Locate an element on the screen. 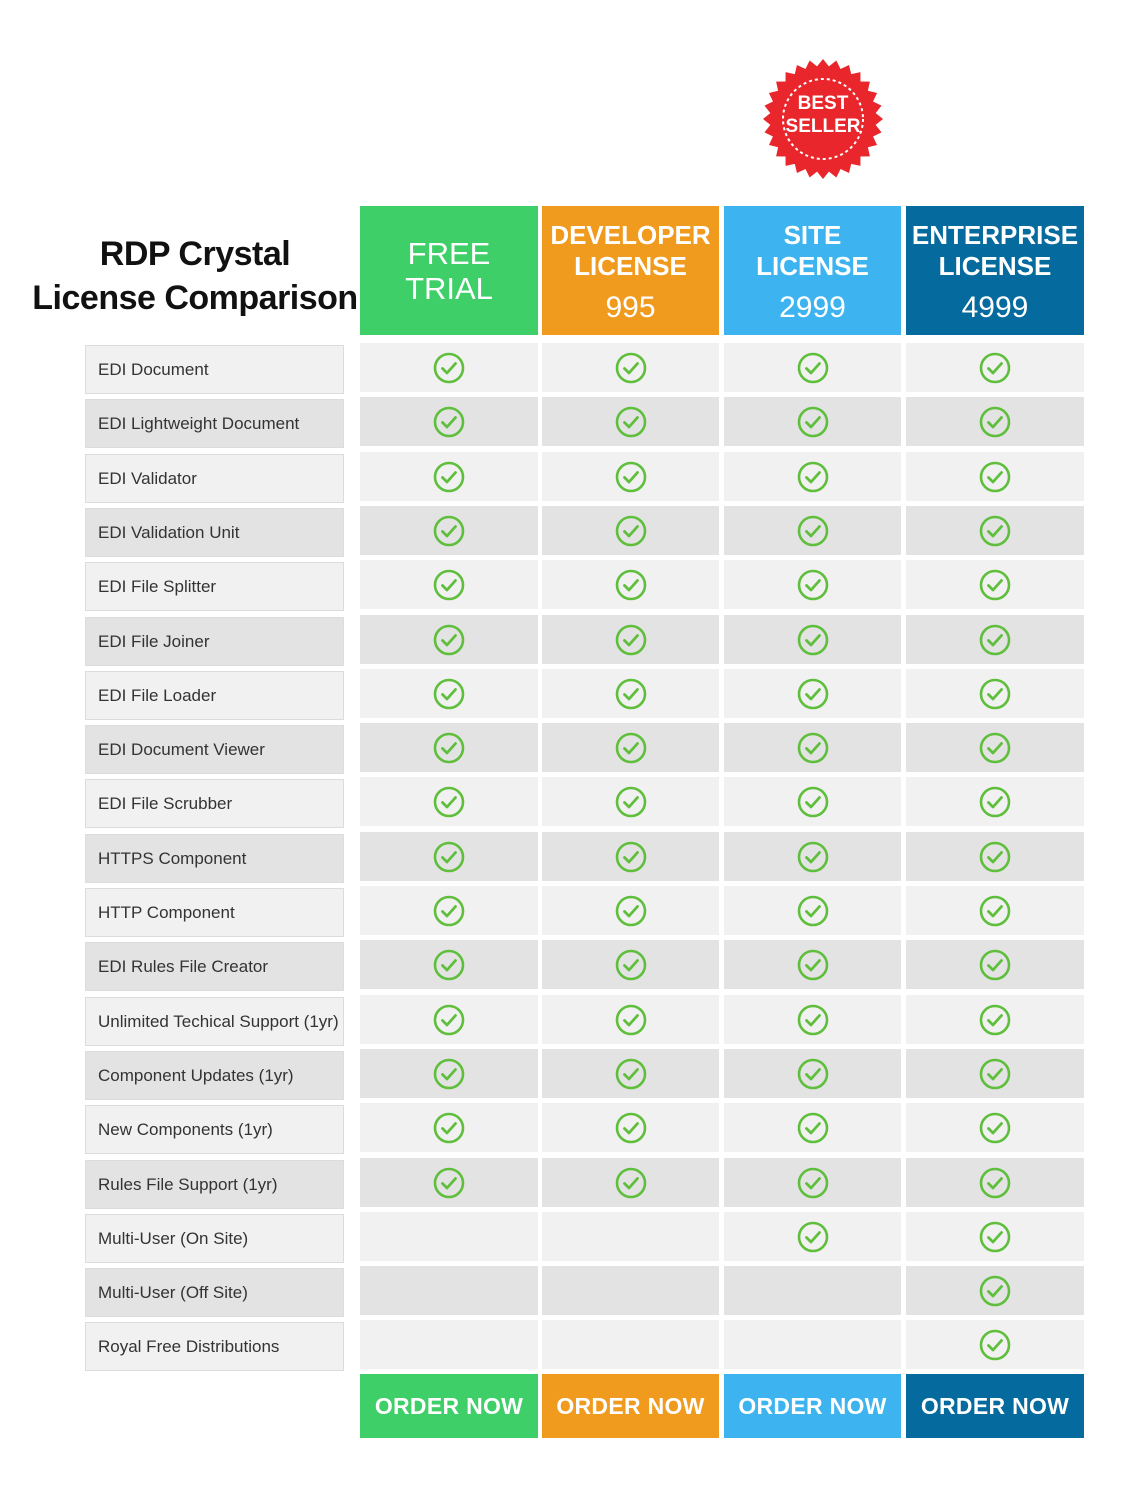 The image size is (1128, 1485). page-title: RDP Crystal License Comparison is located at coordinates (195, 276).